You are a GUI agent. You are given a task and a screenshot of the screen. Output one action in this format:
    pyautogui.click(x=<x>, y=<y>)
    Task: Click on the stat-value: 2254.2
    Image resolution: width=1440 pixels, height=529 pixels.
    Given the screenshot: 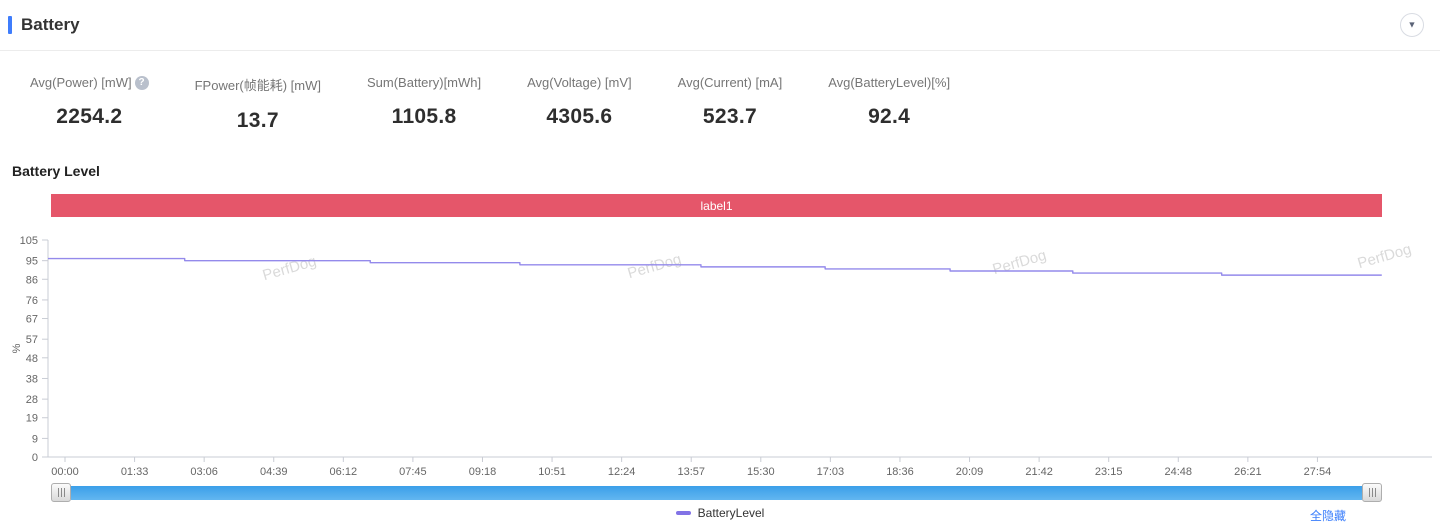 What is the action you would take?
    pyautogui.click(x=89, y=116)
    